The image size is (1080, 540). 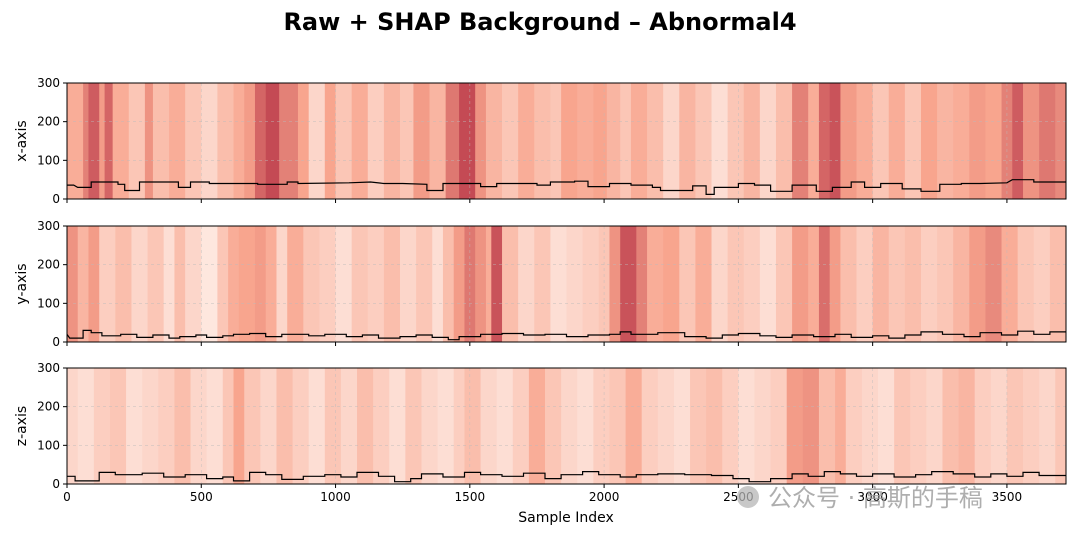 What do you see at coordinates (470, 497) in the screenshot?
I see `x-tick-label: 1500` at bounding box center [470, 497].